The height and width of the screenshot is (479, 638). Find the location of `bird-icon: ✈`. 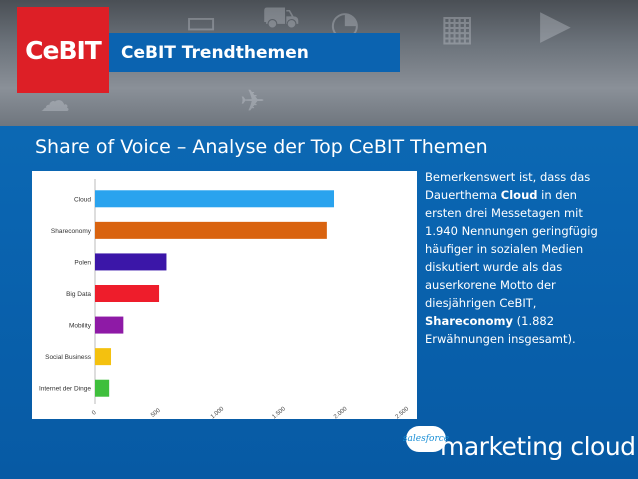

bird-icon: ✈ is located at coordinates (253, 101).